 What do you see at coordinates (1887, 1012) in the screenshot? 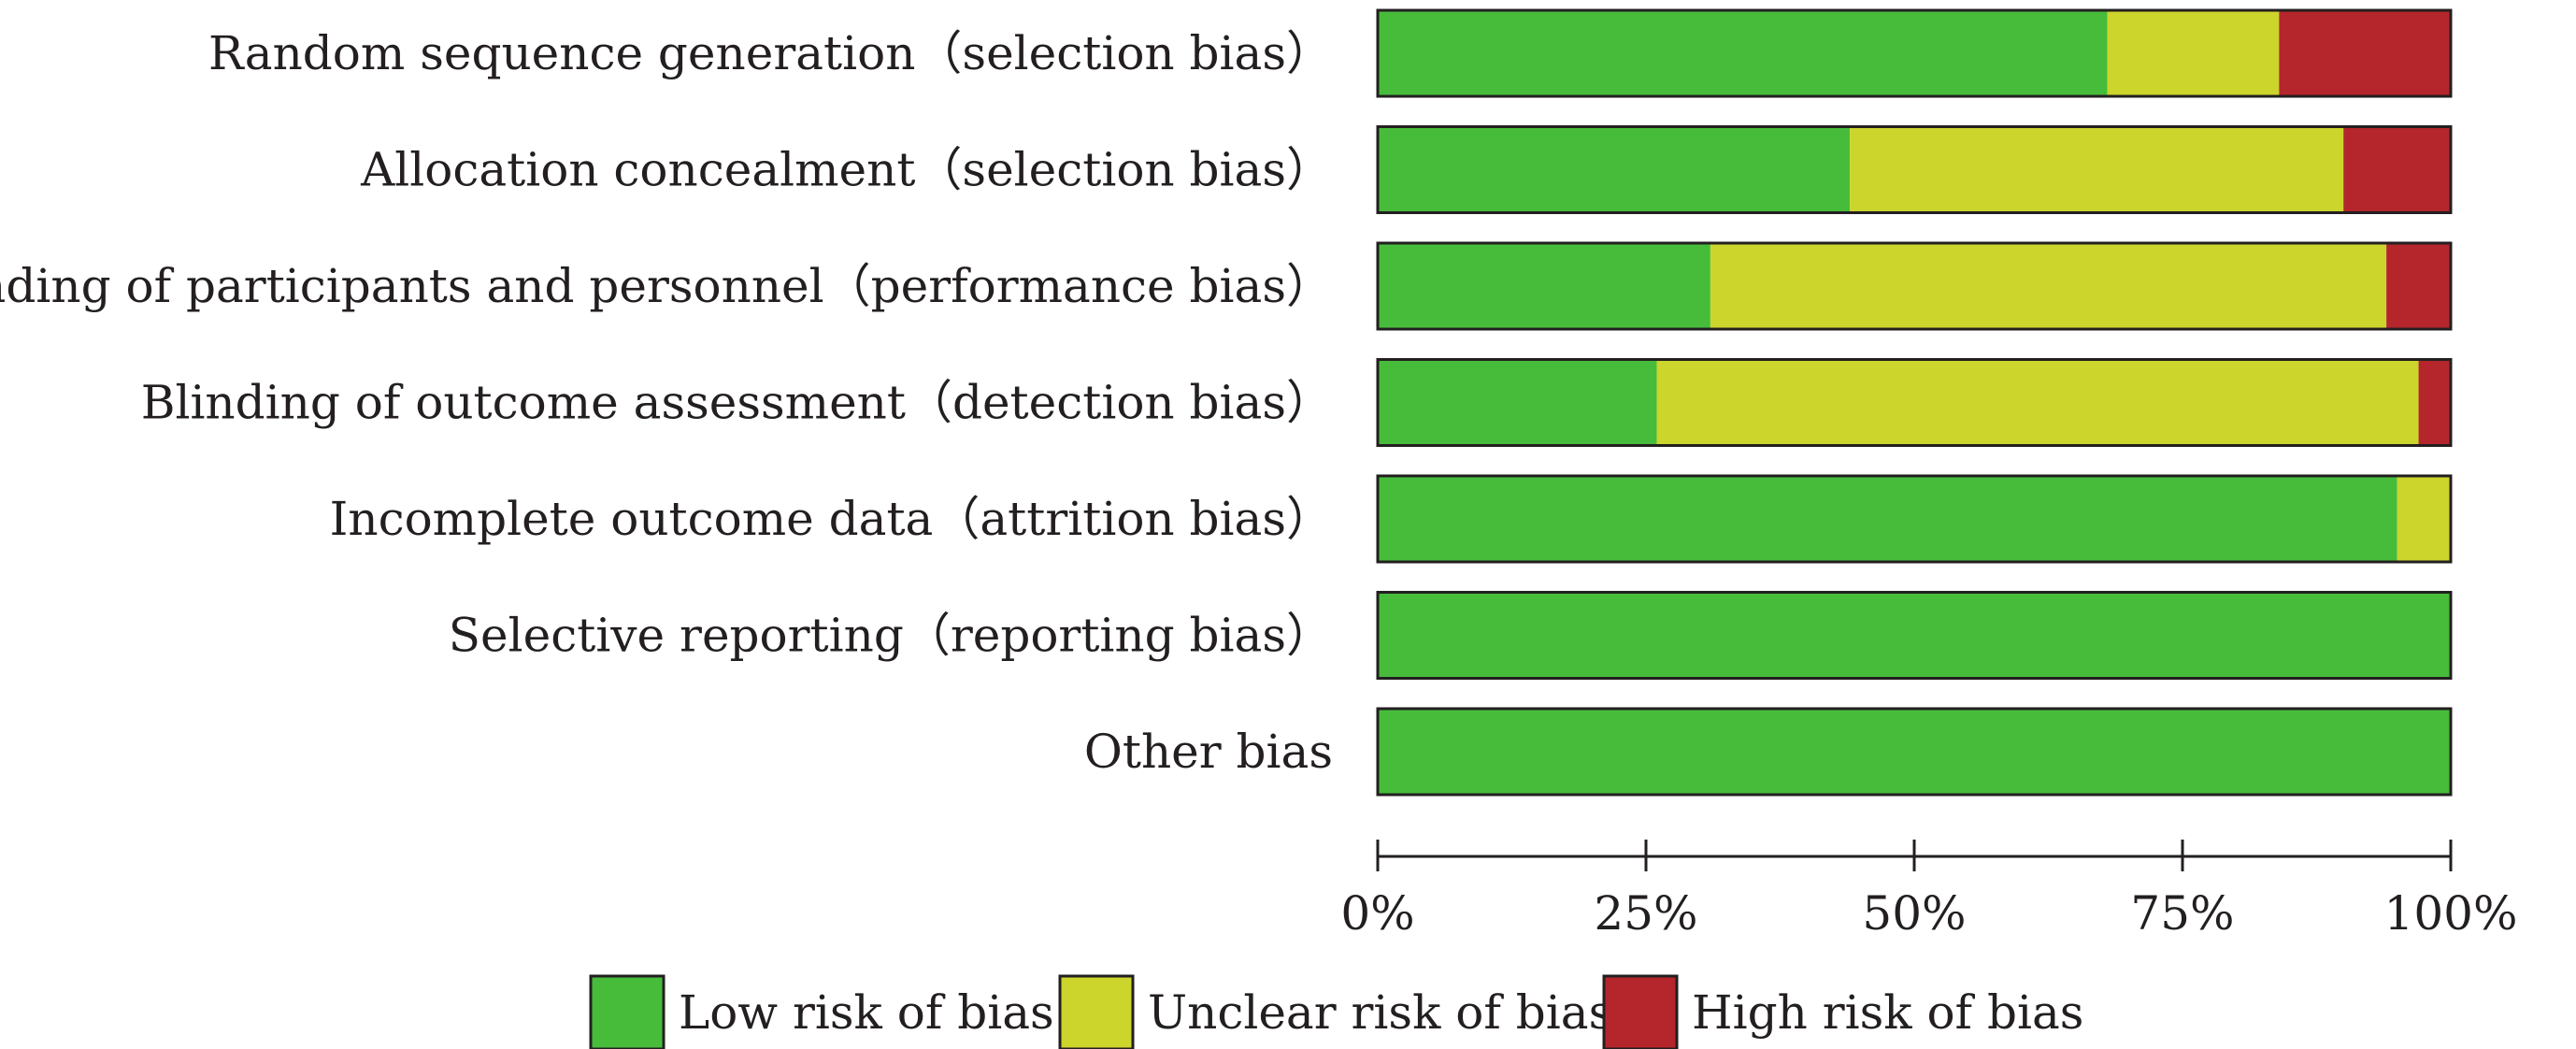
I see `legend-label: High risk of bias` at bounding box center [1887, 1012].